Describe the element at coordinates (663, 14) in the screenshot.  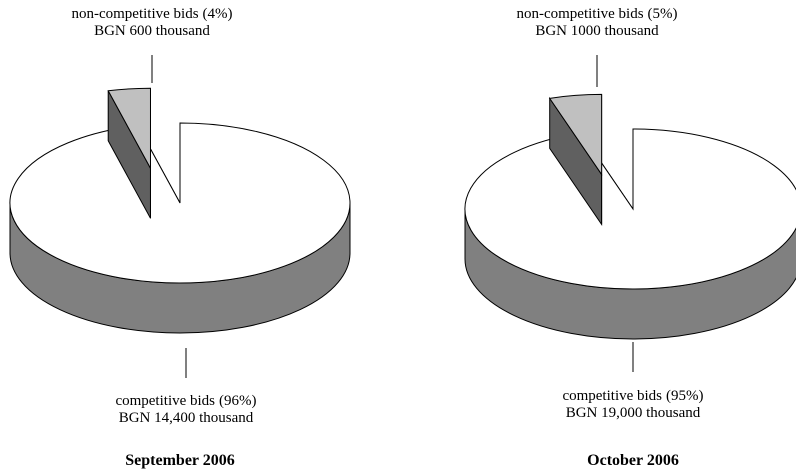
I see `value-label: (5%)` at that location.